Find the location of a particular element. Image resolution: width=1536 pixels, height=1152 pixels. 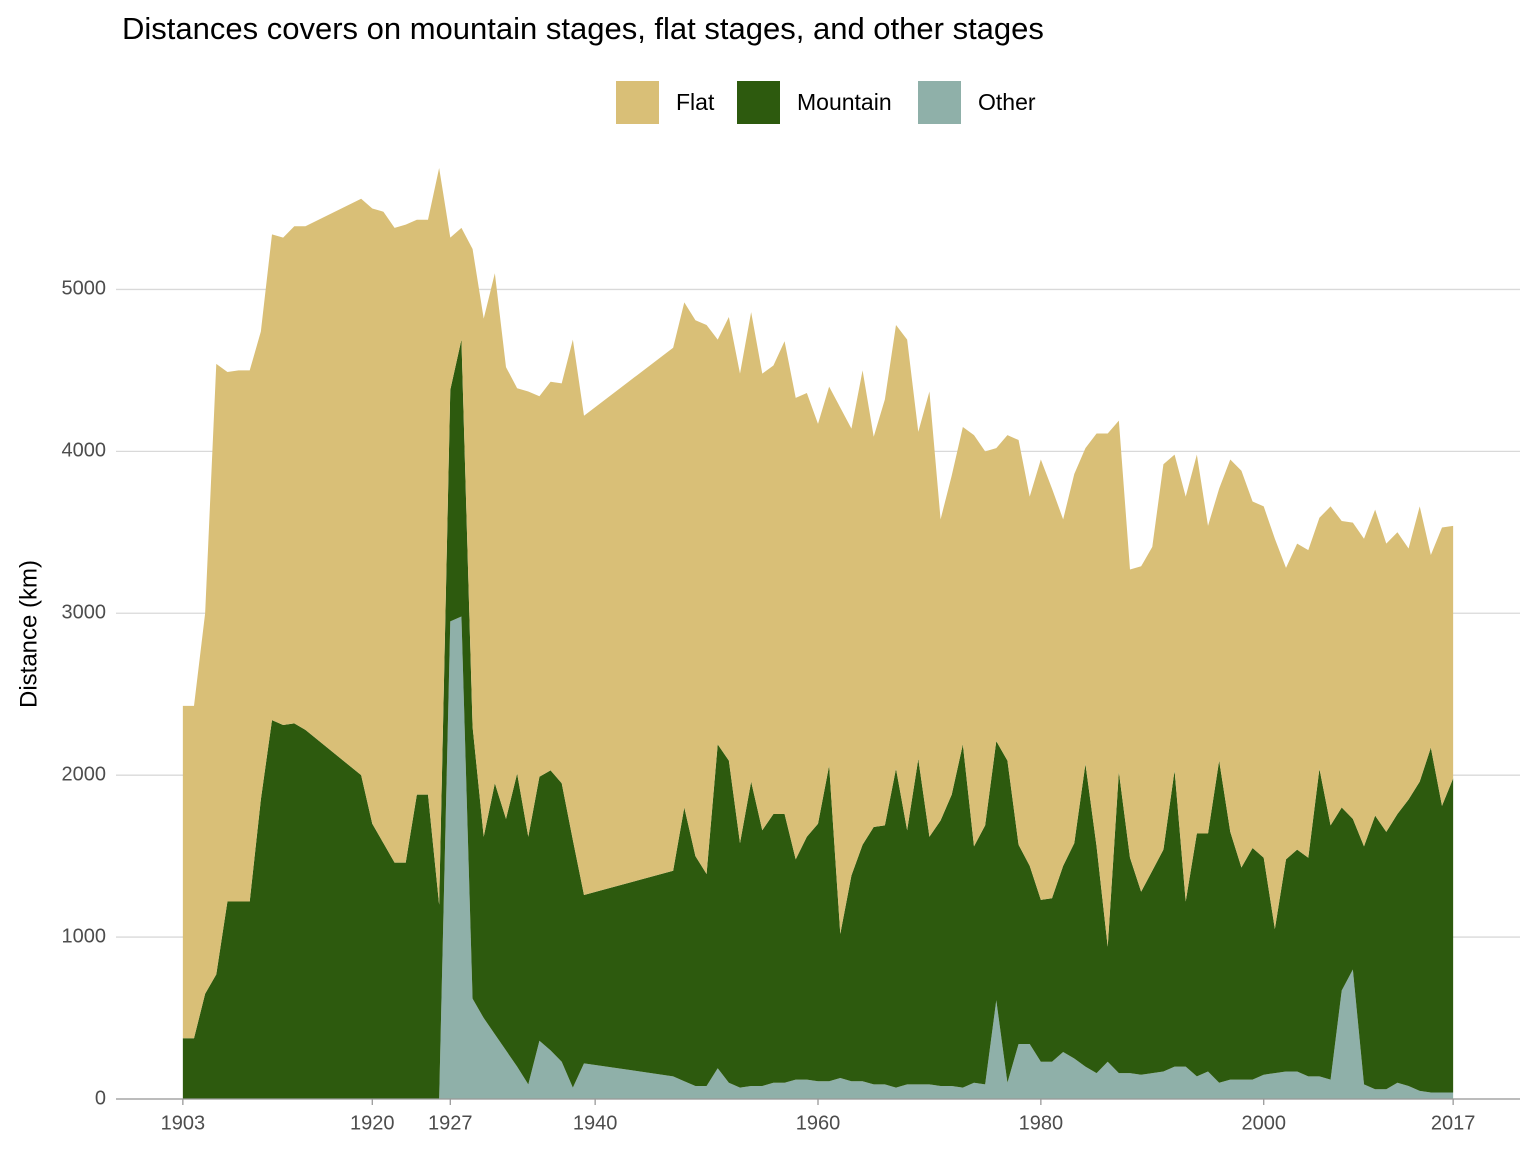

y-axis-label: Distance (km) is located at coordinates (28, 634).